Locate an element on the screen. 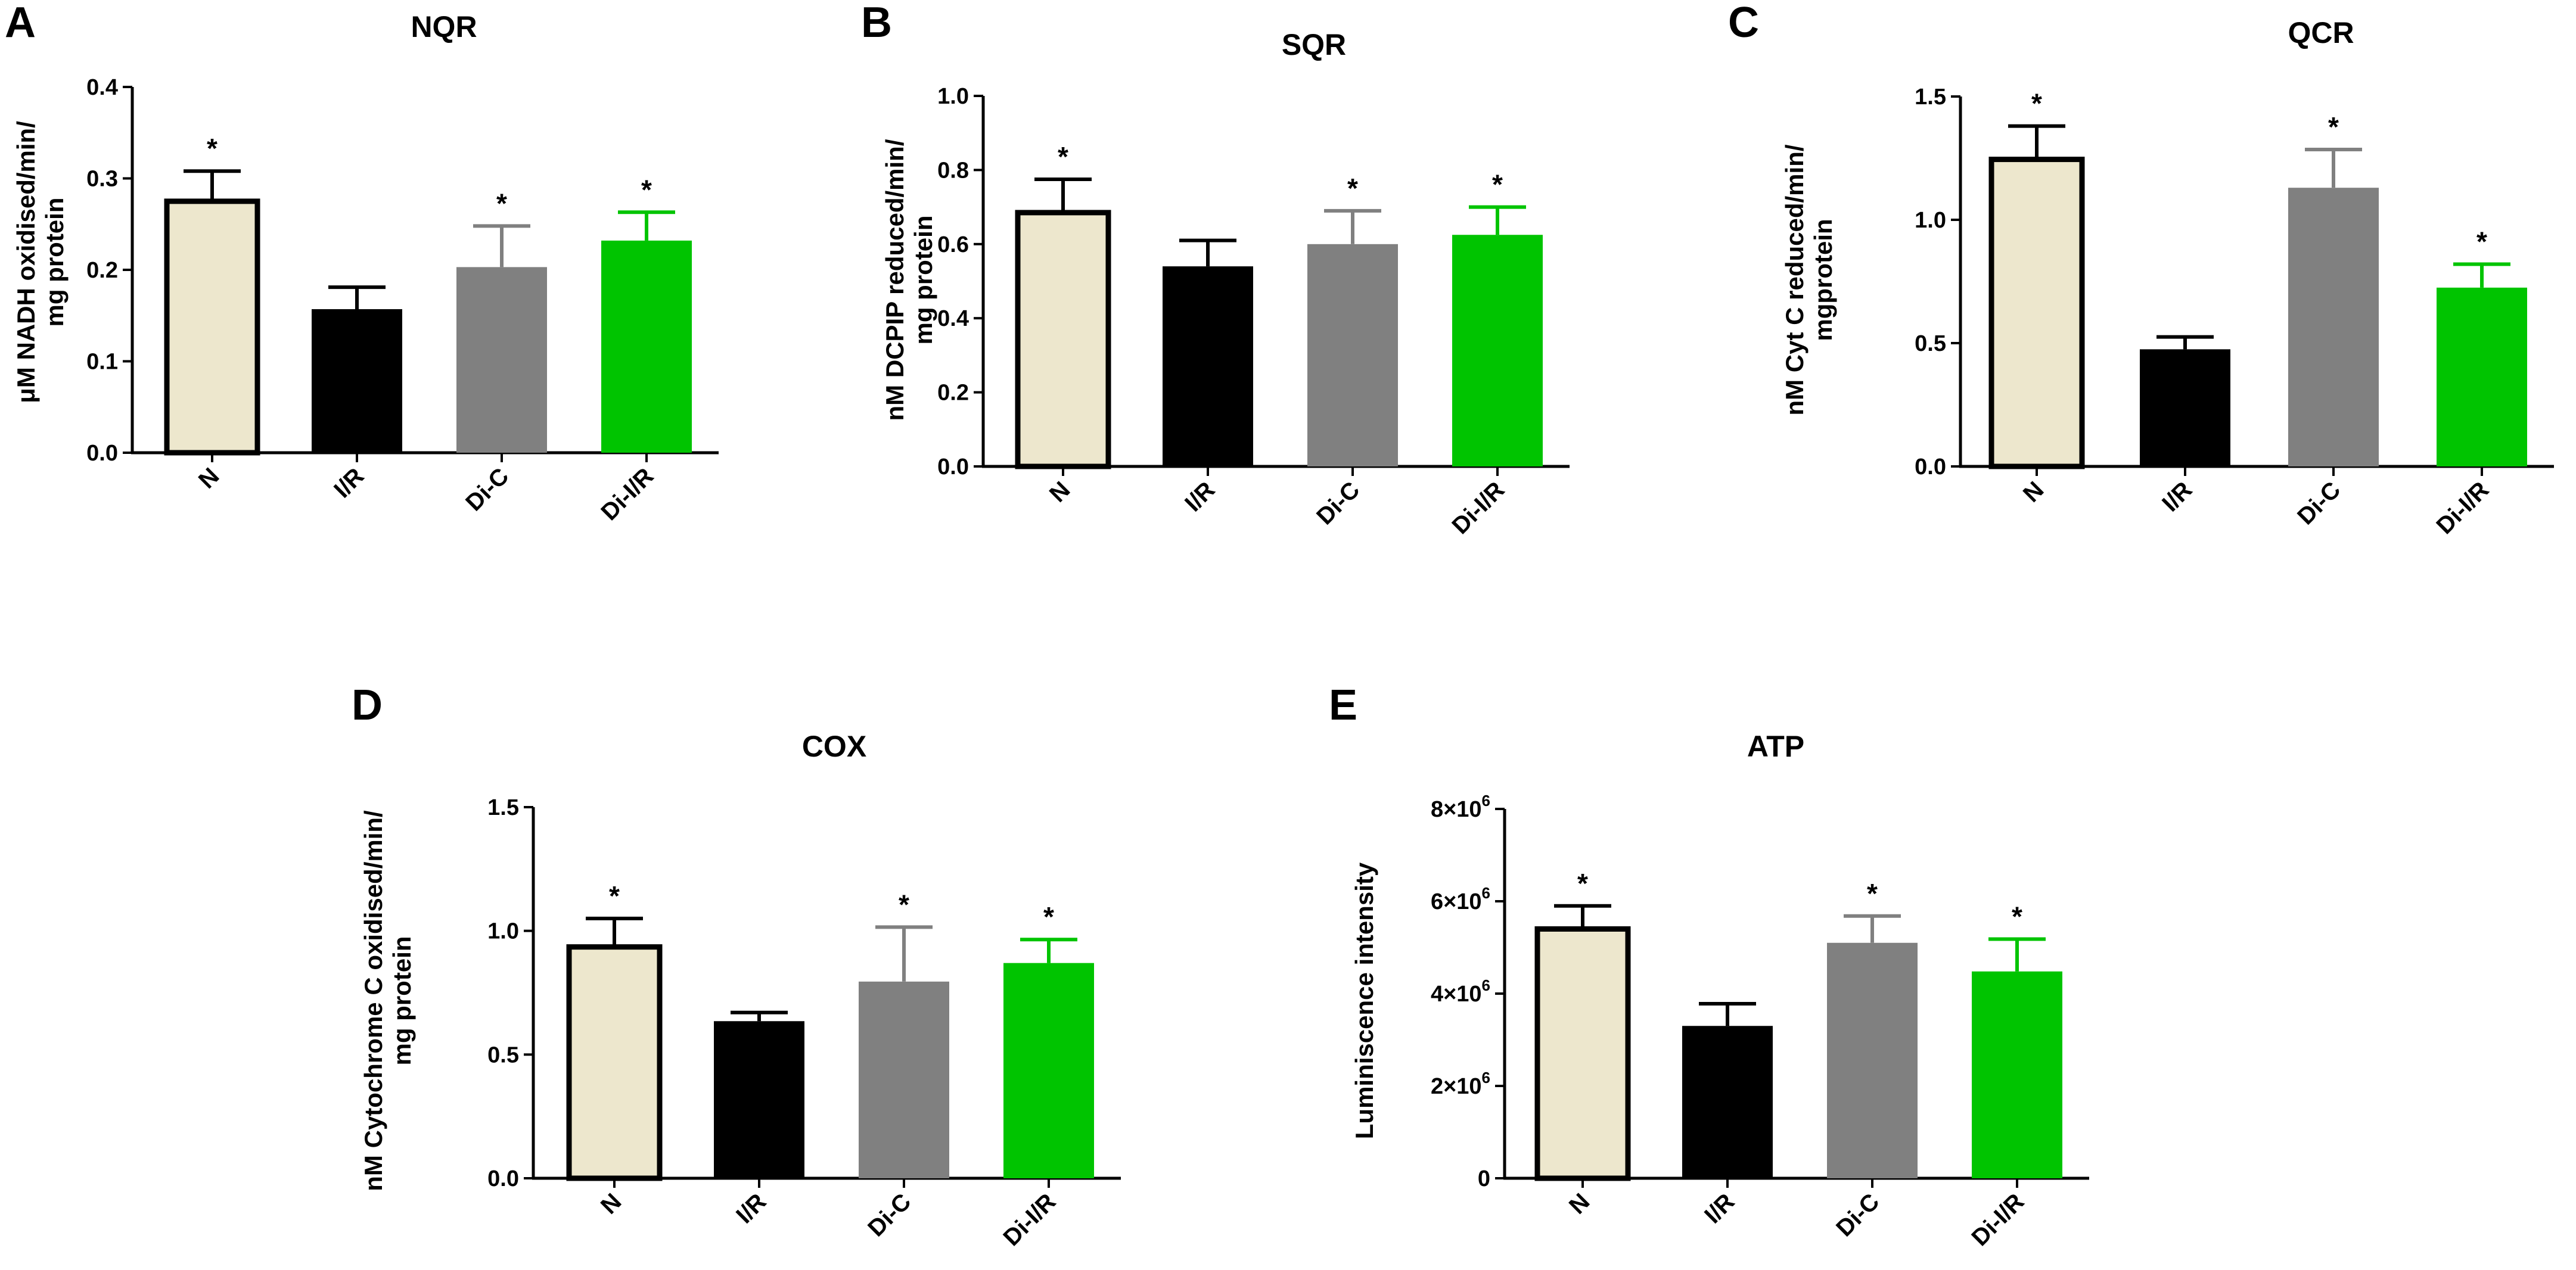 The width and height of the screenshot is (2576, 1270). y-axis-label: nM Cyt C reduced/min/mgprotein is located at coordinates (1808, 279).